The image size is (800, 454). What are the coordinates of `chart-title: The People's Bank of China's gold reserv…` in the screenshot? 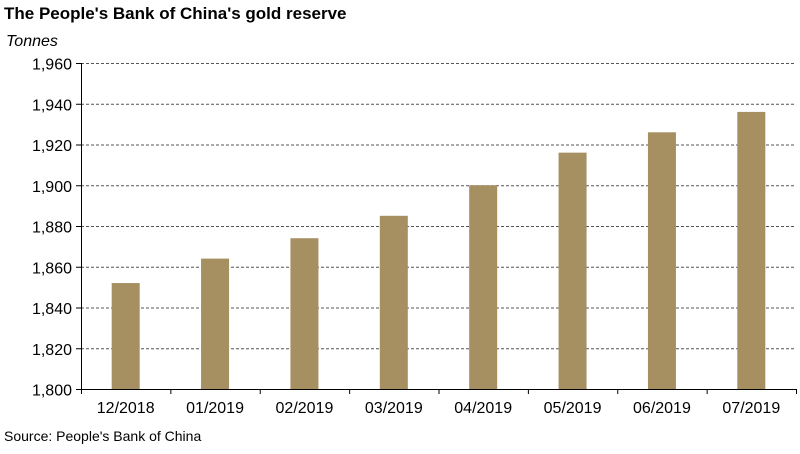 It's located at (175, 13).